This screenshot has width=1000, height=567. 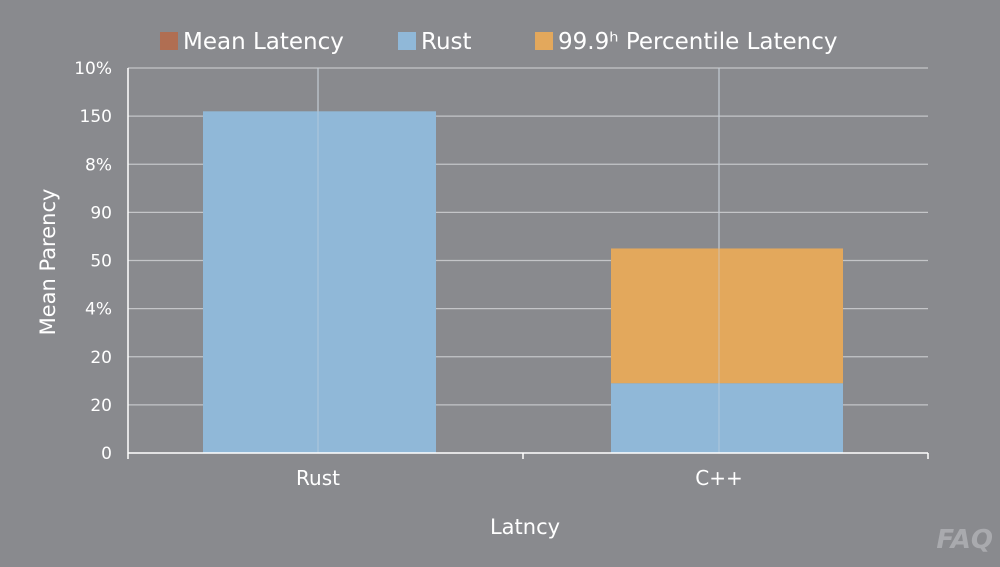 What do you see at coordinates (98, 310) in the screenshot?
I see `y-tick-label: 4%` at bounding box center [98, 310].